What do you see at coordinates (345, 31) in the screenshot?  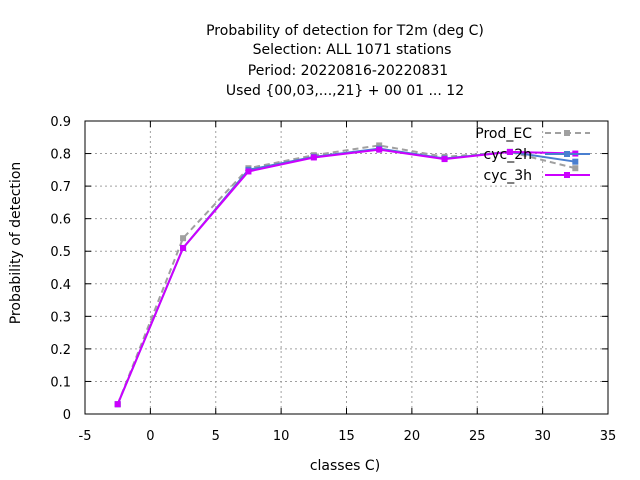 I see `chart-title-line-1: Probability of detection for T2m (deg C)` at bounding box center [345, 31].